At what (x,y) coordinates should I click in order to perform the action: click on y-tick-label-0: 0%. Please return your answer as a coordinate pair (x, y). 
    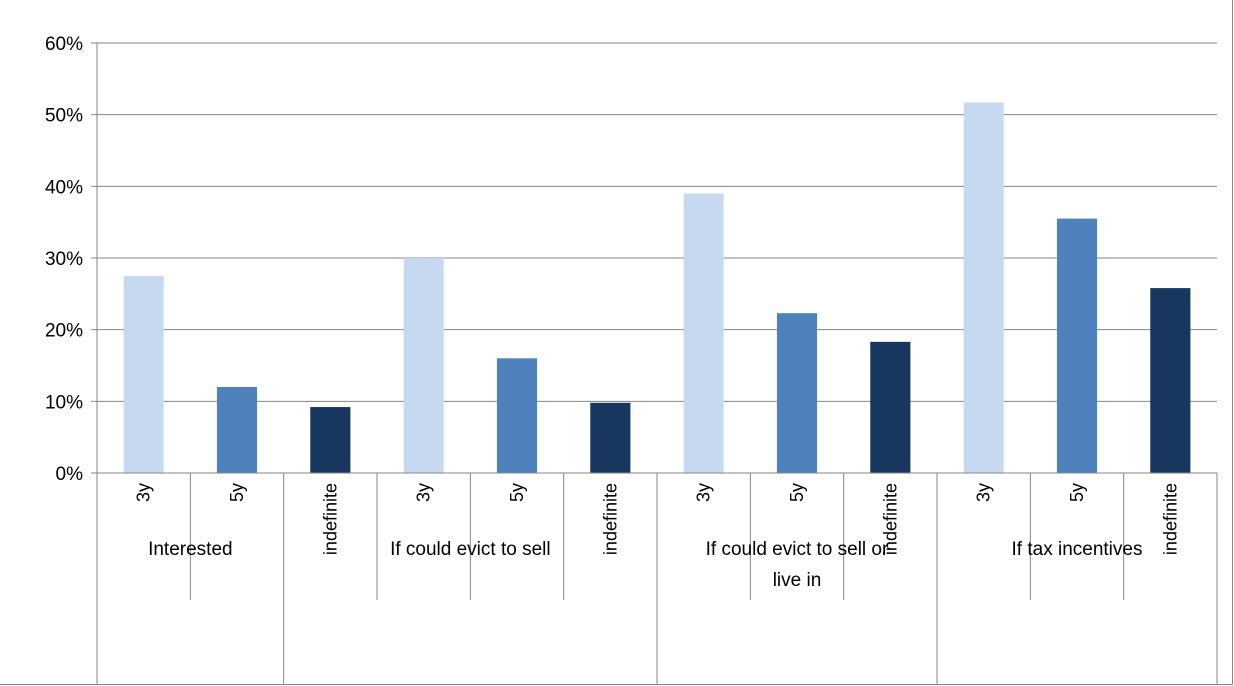
    Looking at the image, I should click on (70, 474).